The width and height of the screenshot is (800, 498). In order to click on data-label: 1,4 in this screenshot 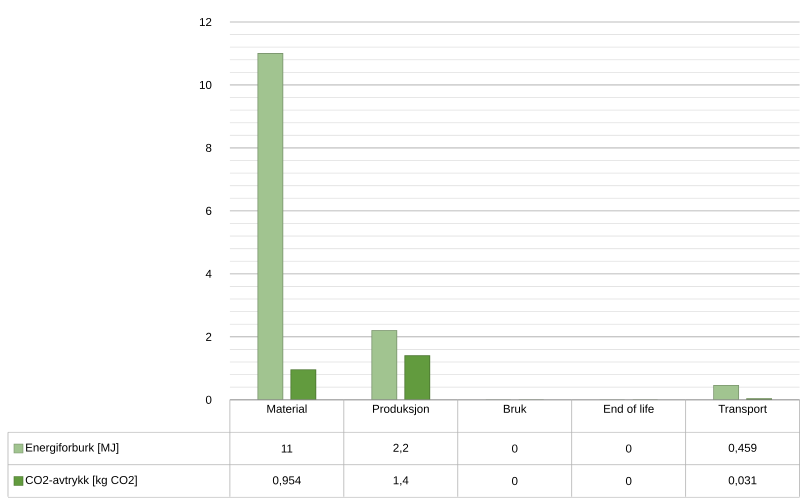, I will do `click(401, 481)`.